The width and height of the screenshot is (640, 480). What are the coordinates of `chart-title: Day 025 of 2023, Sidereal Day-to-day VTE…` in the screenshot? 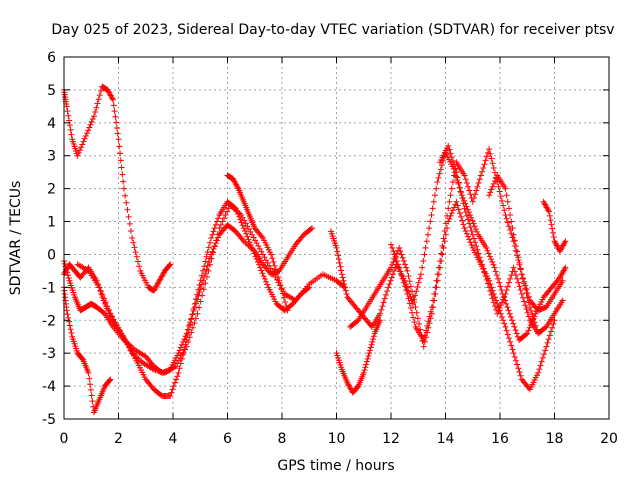 It's located at (332, 30).